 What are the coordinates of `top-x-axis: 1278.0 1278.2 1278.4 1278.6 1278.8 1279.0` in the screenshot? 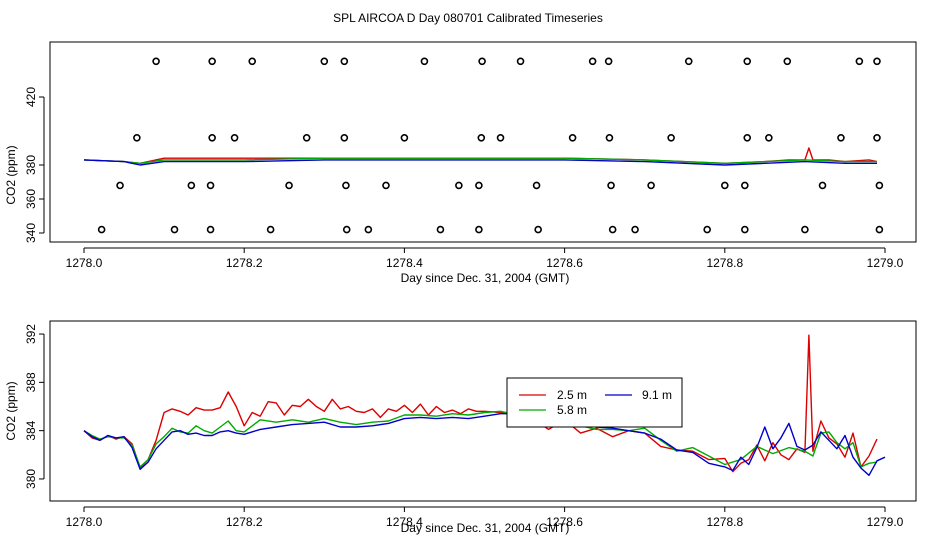 It's located at (485, 258).